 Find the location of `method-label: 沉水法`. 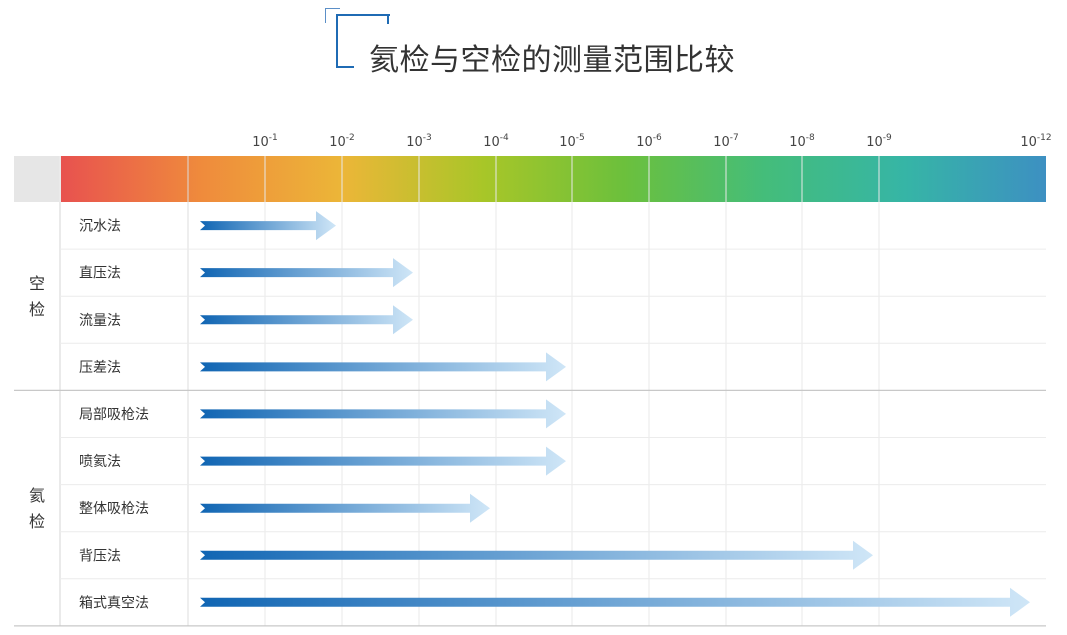

method-label: 沉水法 is located at coordinates (100, 227).